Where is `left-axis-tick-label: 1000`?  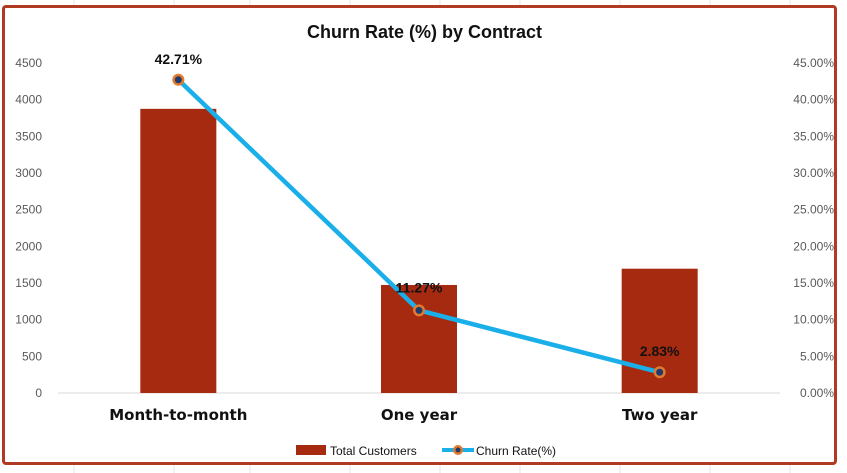 left-axis-tick-label: 1000 is located at coordinates (28, 320).